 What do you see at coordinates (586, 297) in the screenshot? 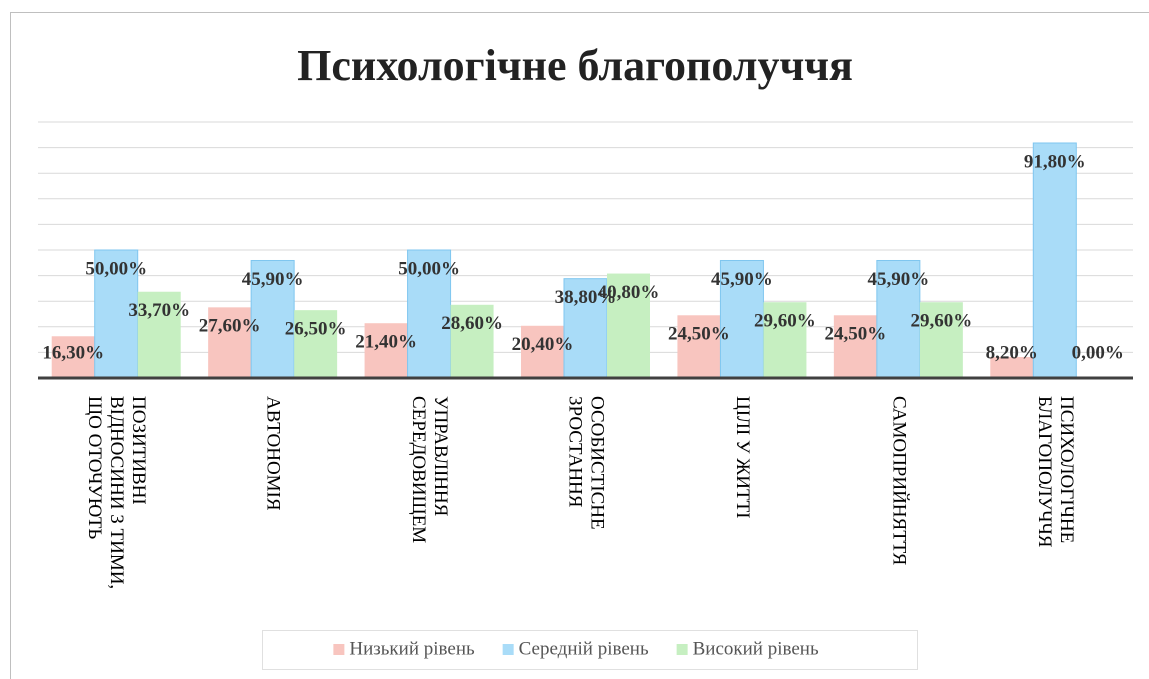
I see `data-label: 38,80%` at bounding box center [586, 297].